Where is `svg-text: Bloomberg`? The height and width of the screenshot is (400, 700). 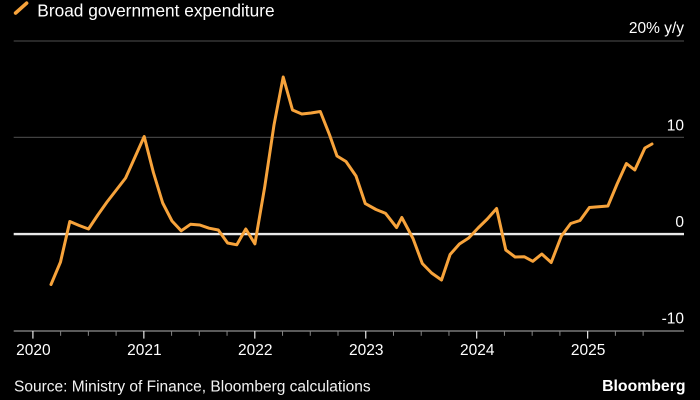
svg-text: Bloomberg is located at coordinates (643, 386).